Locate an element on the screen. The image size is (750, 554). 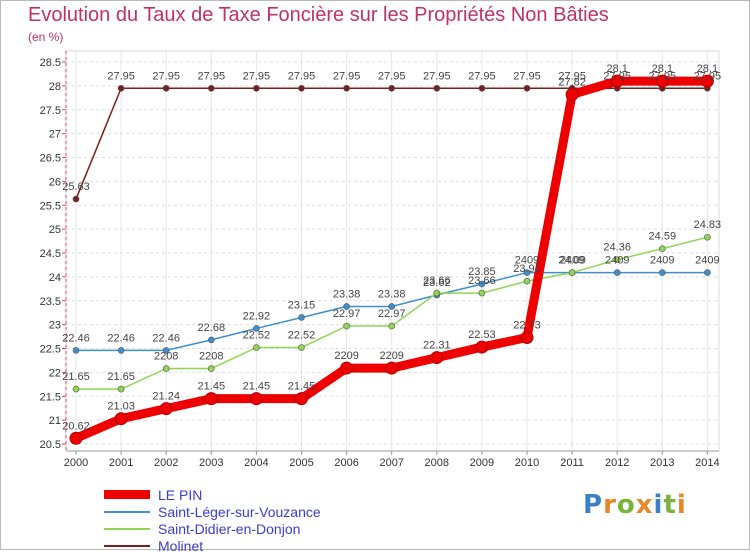
legend-label: LE PIN is located at coordinates (180, 494).